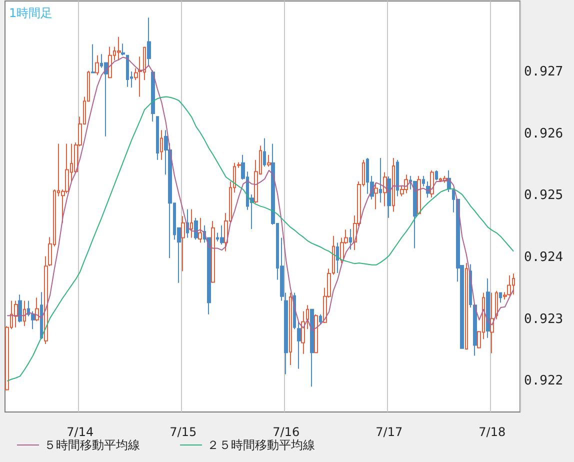 This screenshot has height=462, width=574. What do you see at coordinates (31, 13) in the screenshot?
I see `chart-title: 1時間足` at bounding box center [31, 13].